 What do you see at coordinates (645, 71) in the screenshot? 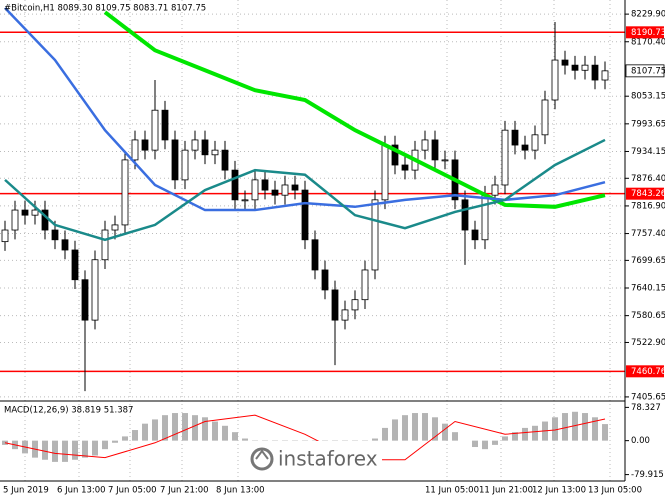
I see `last-price-tag` at bounding box center [645, 71].